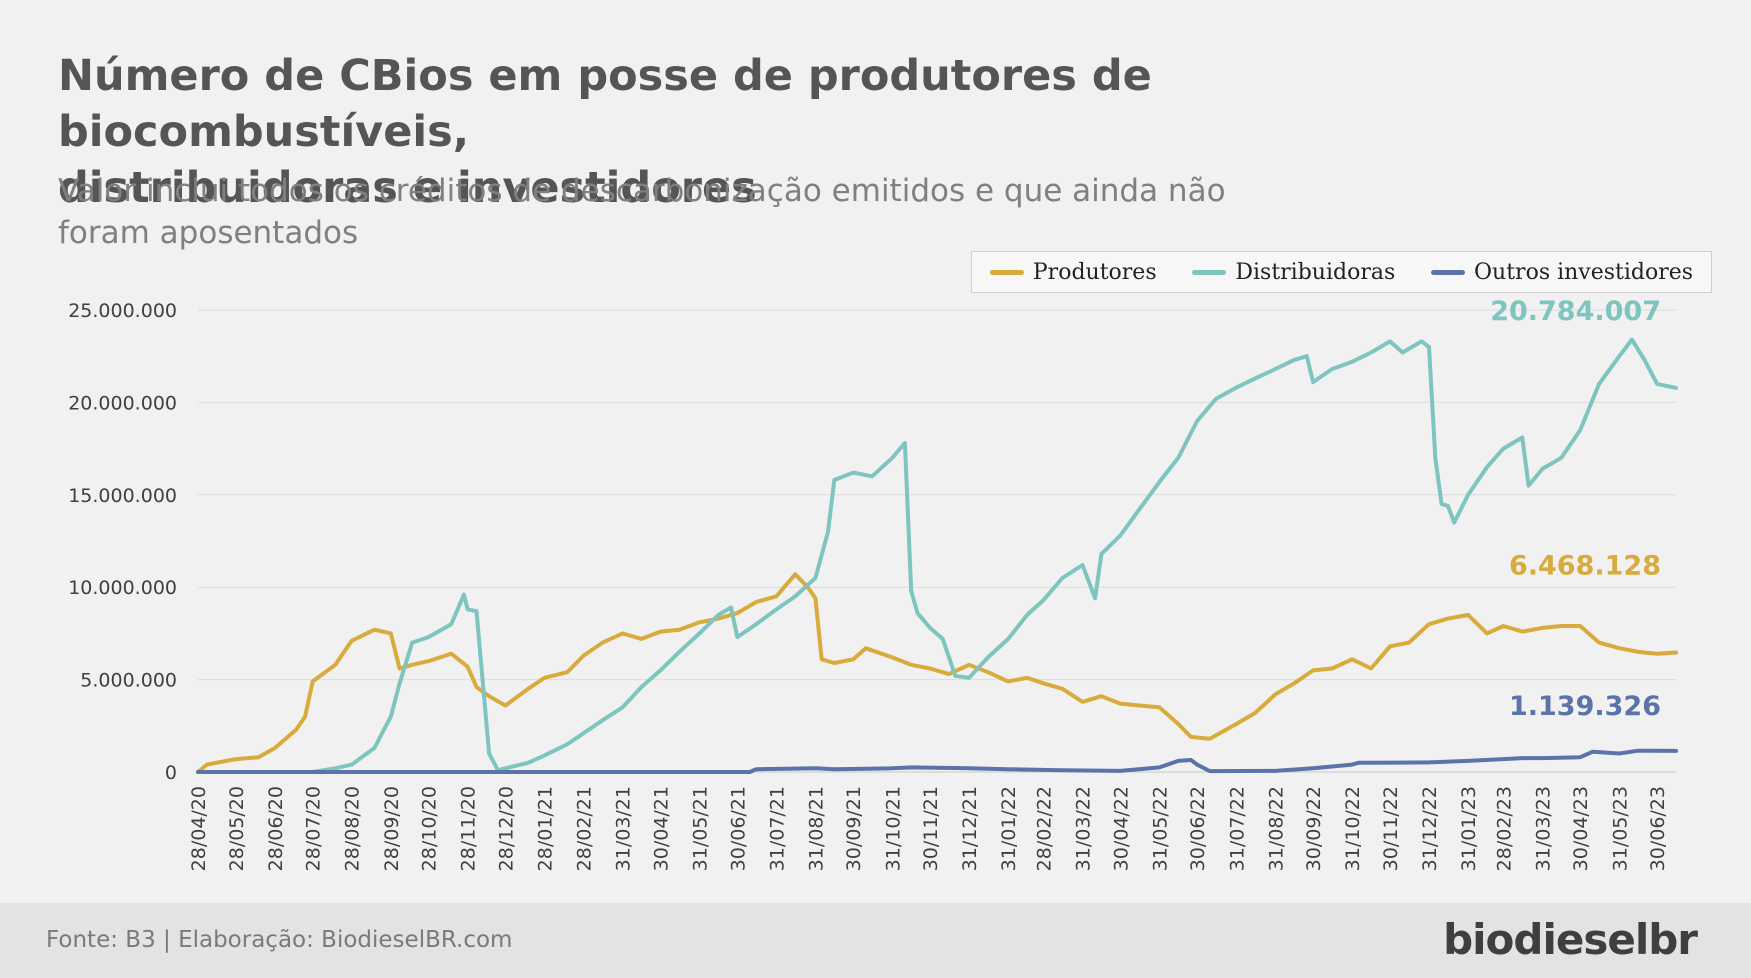 The image size is (1751, 978). What do you see at coordinates (1121, 828) in the screenshot?
I see `x-tick-label: 30/04/22` at bounding box center [1121, 828].